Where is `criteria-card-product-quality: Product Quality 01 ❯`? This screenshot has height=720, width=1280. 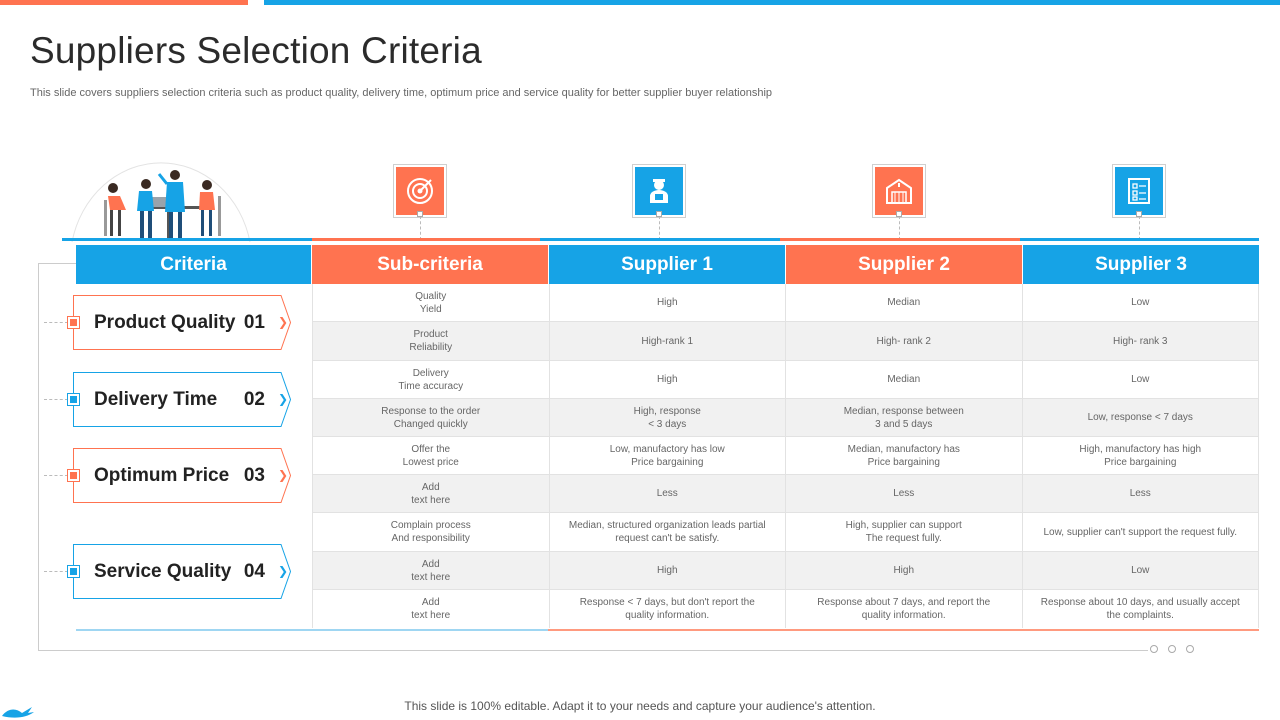
criteria-card-product-quality: Product Quality 01 ❯ is located at coordinates (179, 322).